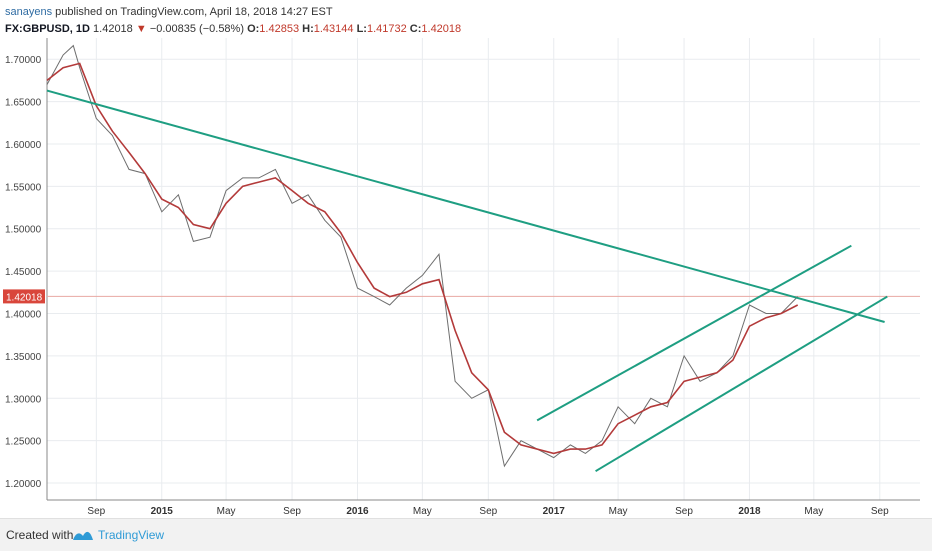 This screenshot has width=932, height=551. I want to click on last-price-tag-background, so click(24, 296).